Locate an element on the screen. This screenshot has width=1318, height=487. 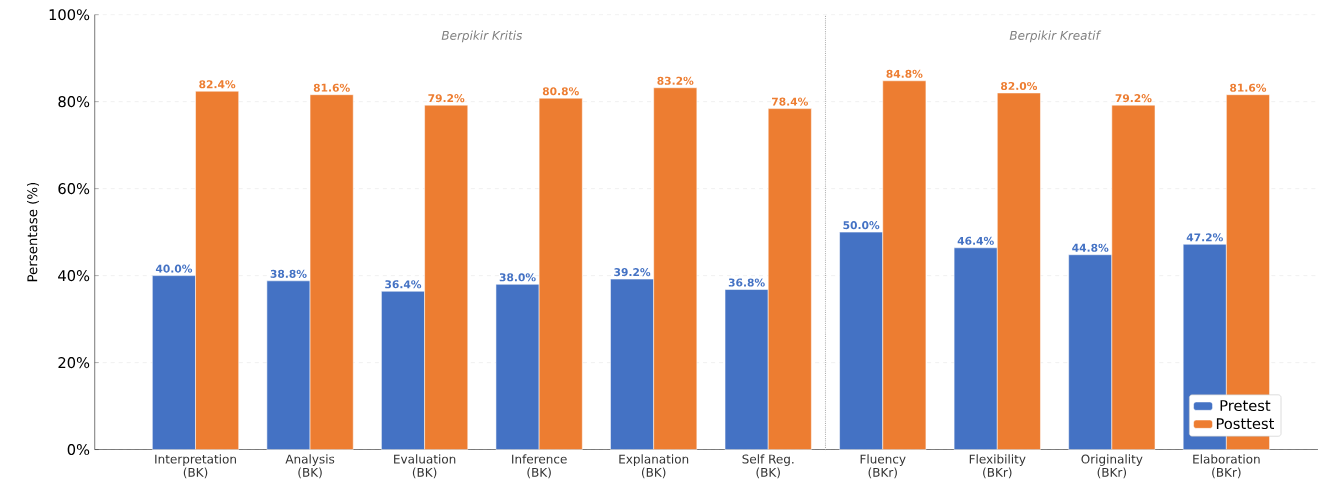
legend-label: Posttest is located at coordinates (1245, 424).